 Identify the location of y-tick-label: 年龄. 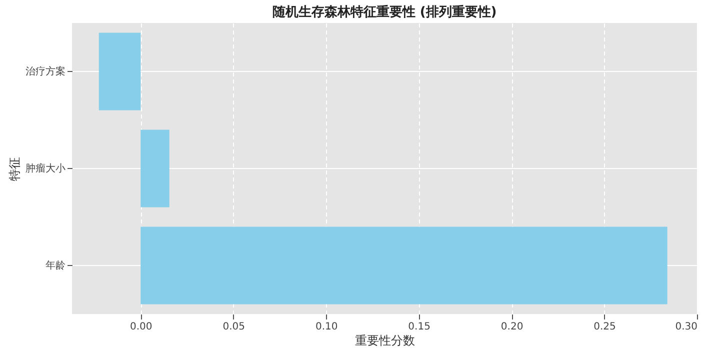
(56, 266).